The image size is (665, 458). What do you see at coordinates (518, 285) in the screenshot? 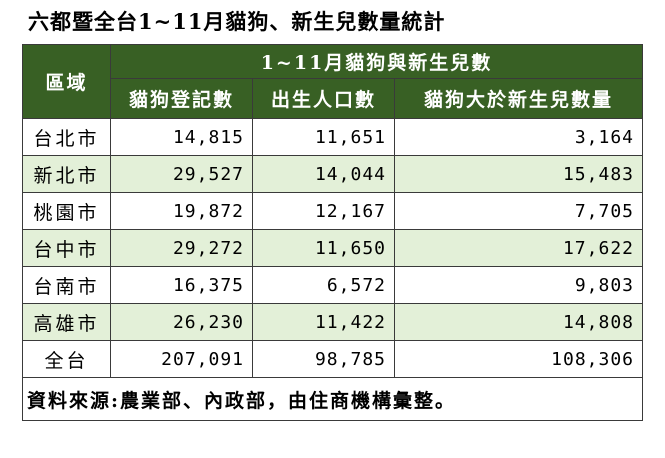
I see `difference-cell: 9,803` at bounding box center [518, 285].